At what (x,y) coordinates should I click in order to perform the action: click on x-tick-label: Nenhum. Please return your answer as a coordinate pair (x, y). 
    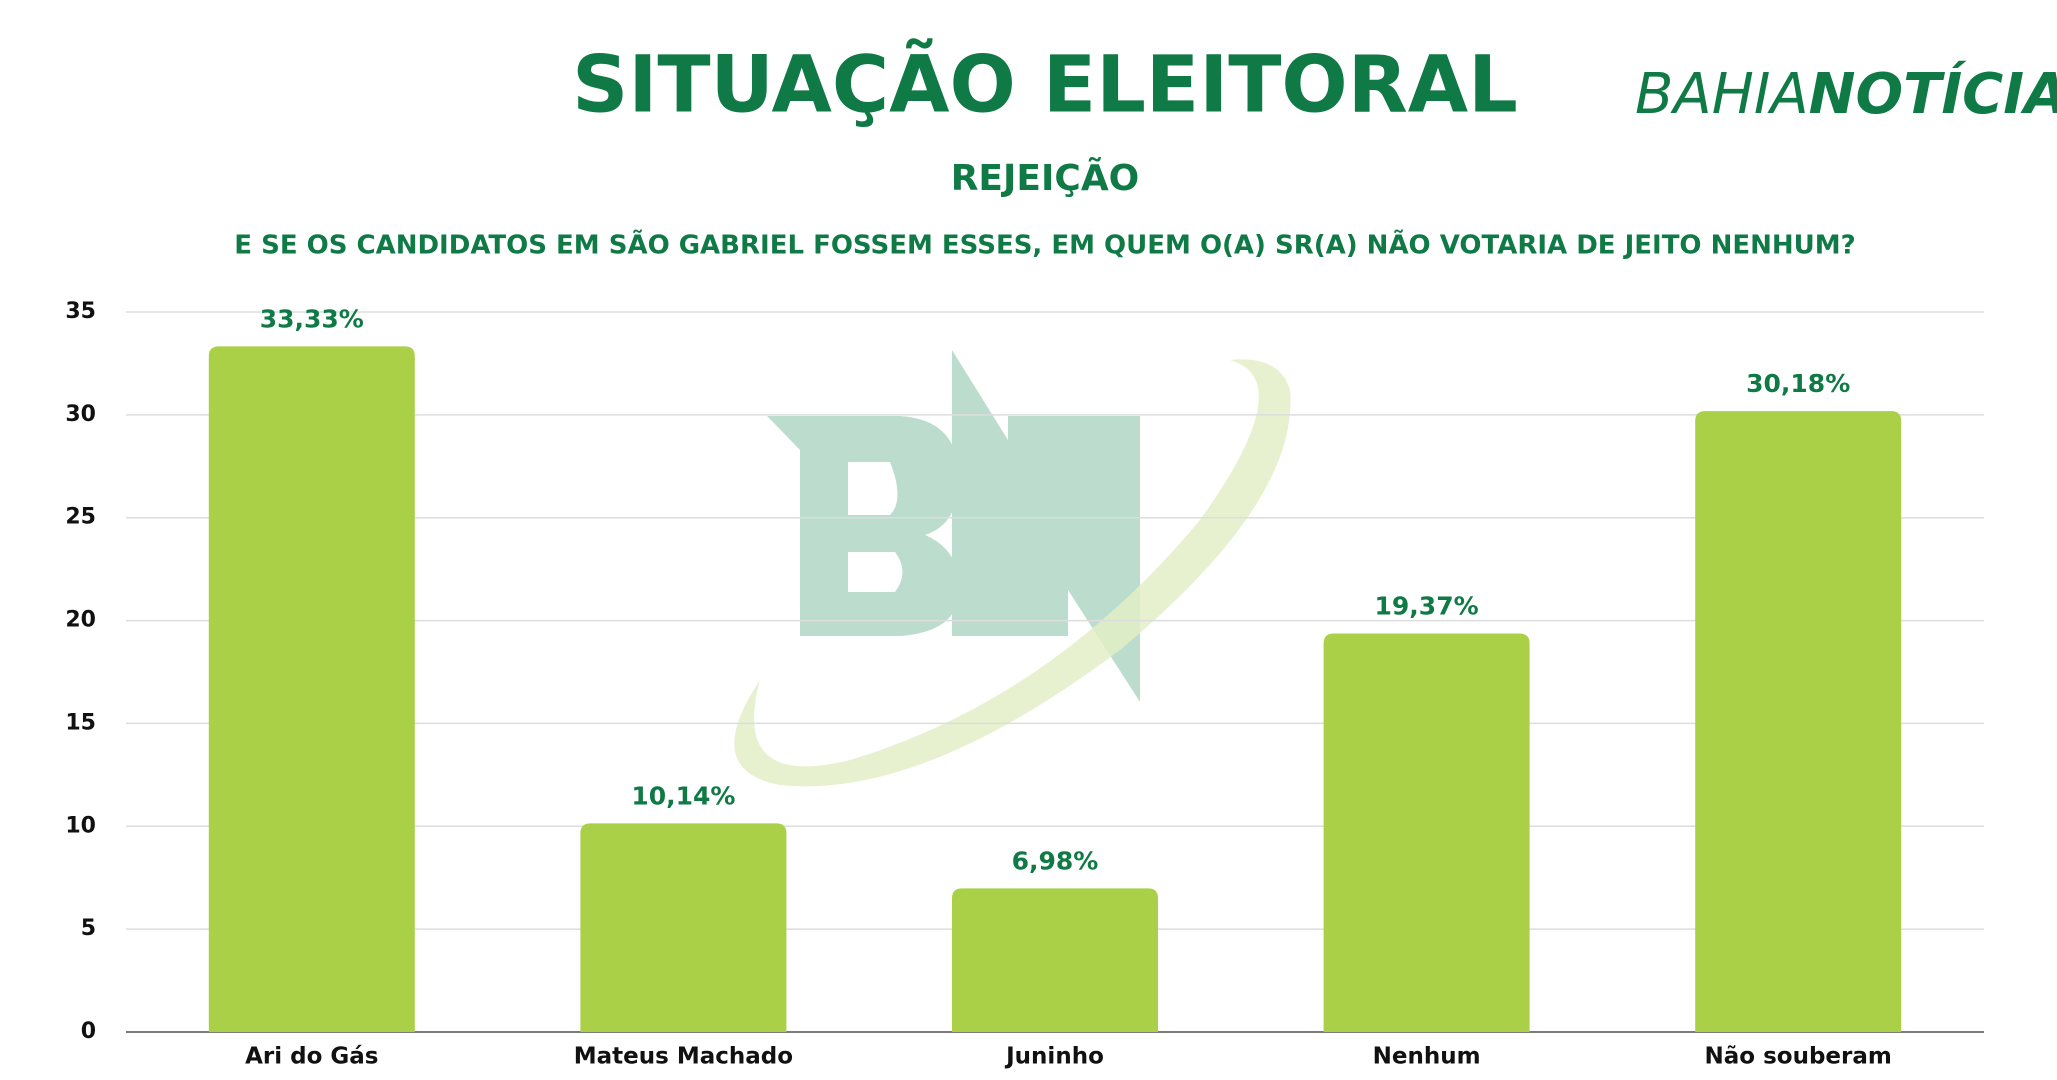
    Looking at the image, I should click on (1427, 1057).